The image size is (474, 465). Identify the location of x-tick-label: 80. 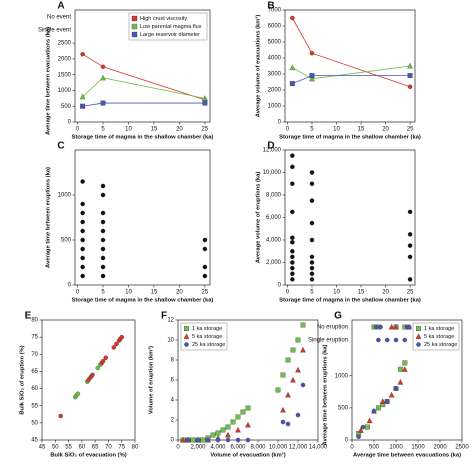
(135, 448).